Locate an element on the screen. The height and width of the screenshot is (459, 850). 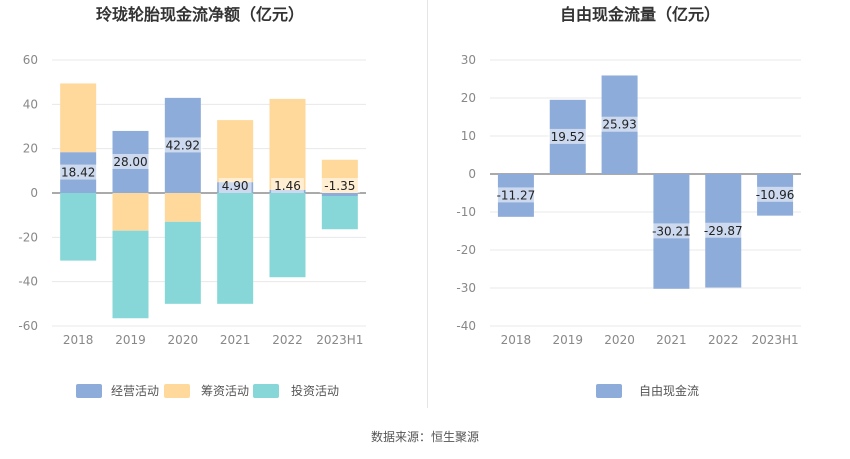
chart0-data-label: 42.92 is located at coordinates (183, 145).